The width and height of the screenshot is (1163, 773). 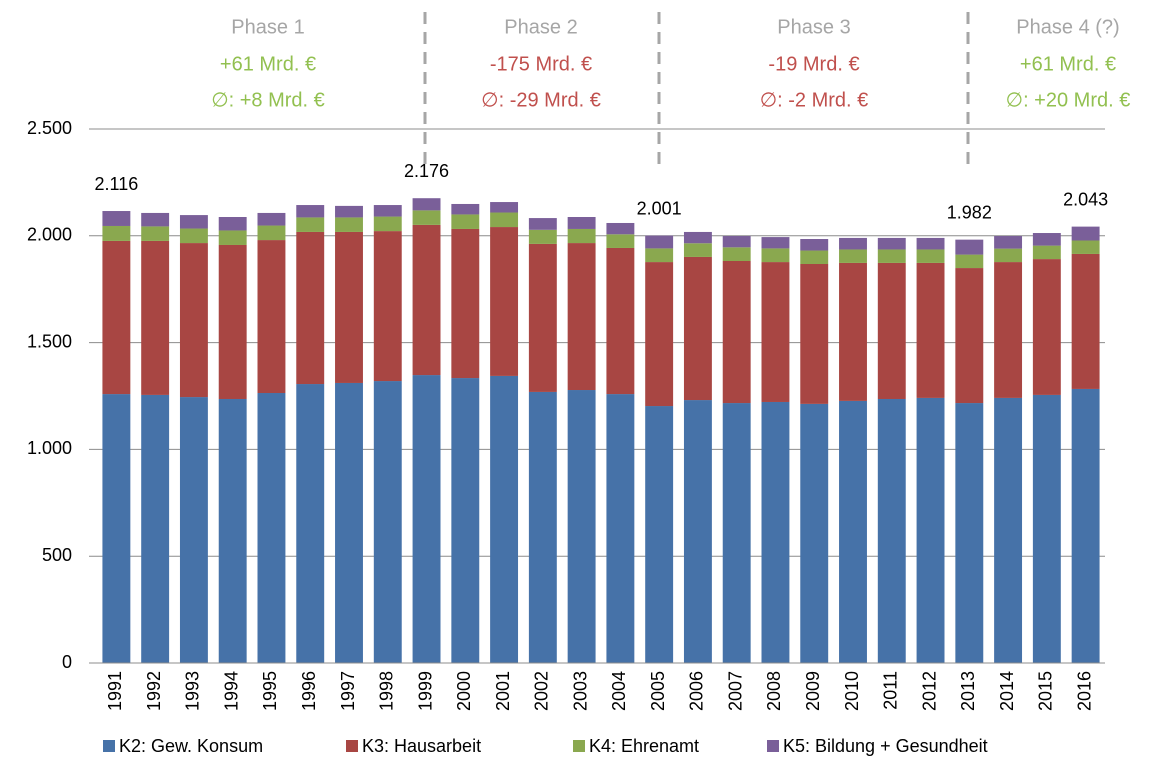 I want to click on total-label: 1.982, so click(x=969, y=212).